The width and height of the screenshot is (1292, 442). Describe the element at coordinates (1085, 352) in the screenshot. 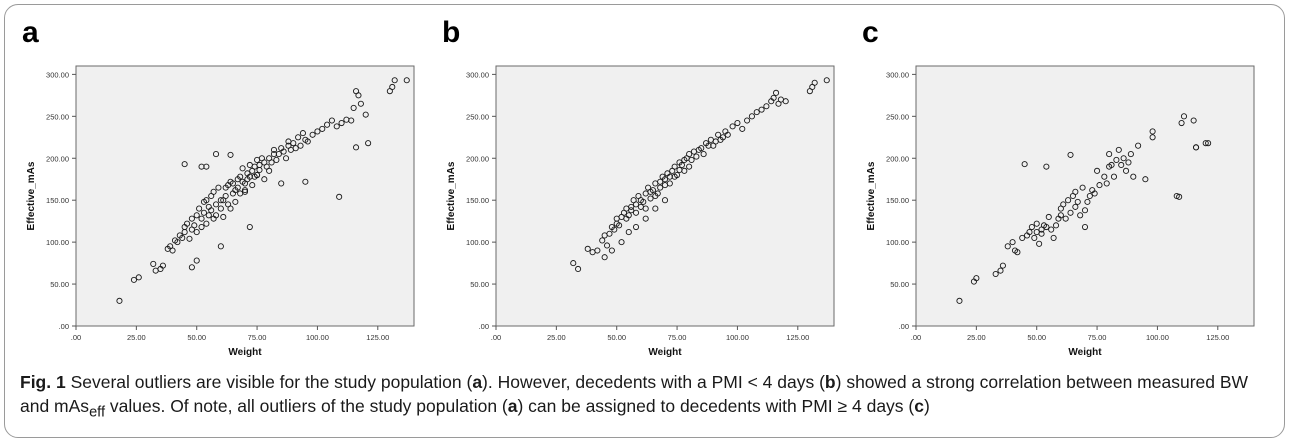

I see `x-axis-label: Weight` at that location.